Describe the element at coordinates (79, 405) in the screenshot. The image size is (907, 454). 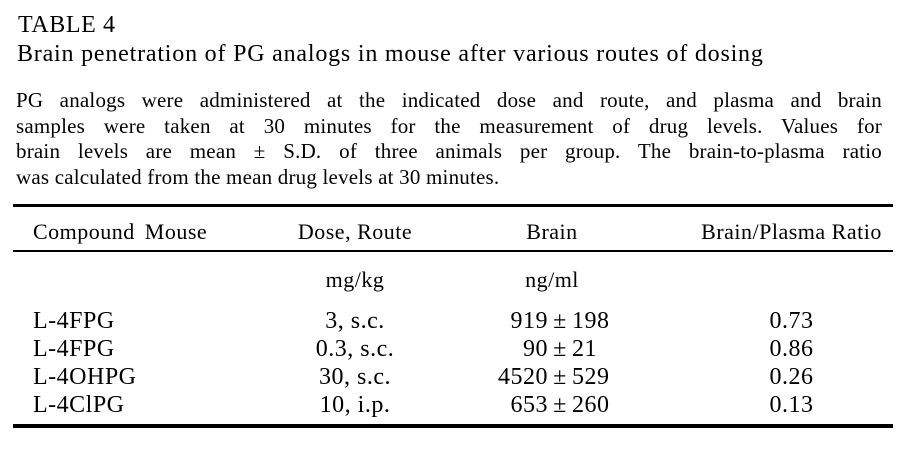
I see `cell-compound: L-4ClPG` at that location.